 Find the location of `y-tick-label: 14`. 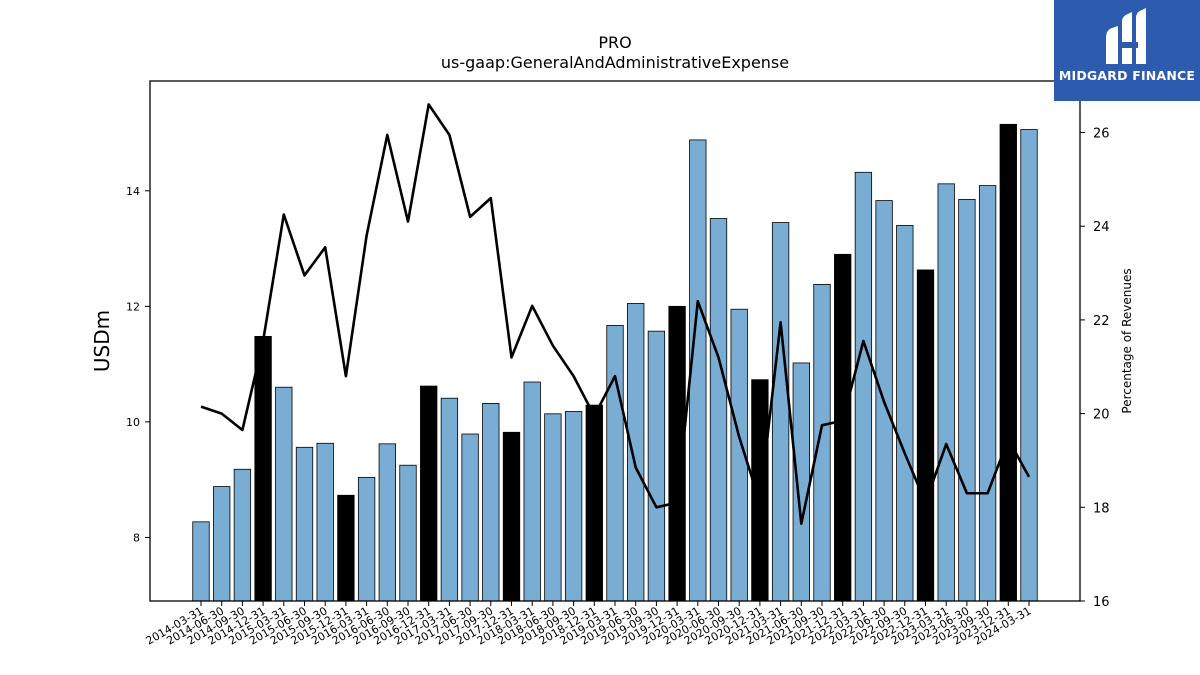

y-tick-label: 14 is located at coordinates (133, 191).